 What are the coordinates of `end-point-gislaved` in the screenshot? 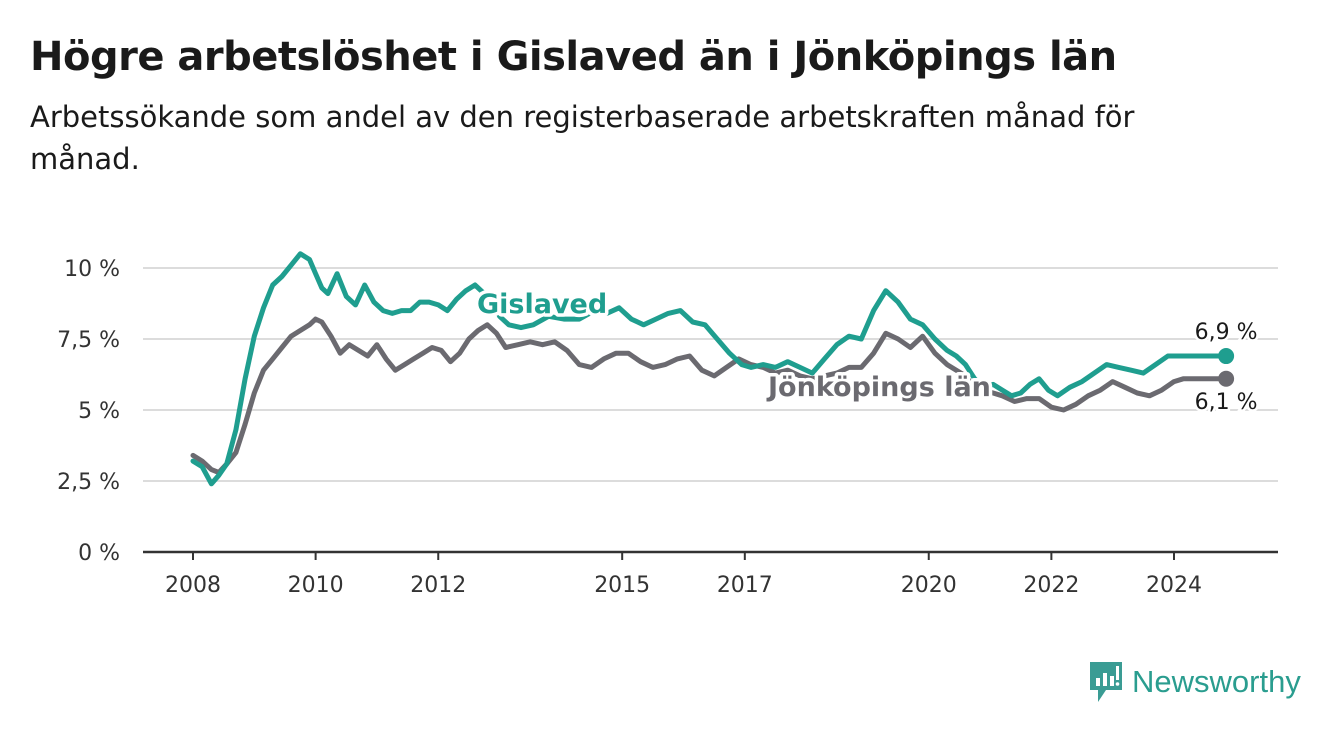 It's located at (1226, 356).